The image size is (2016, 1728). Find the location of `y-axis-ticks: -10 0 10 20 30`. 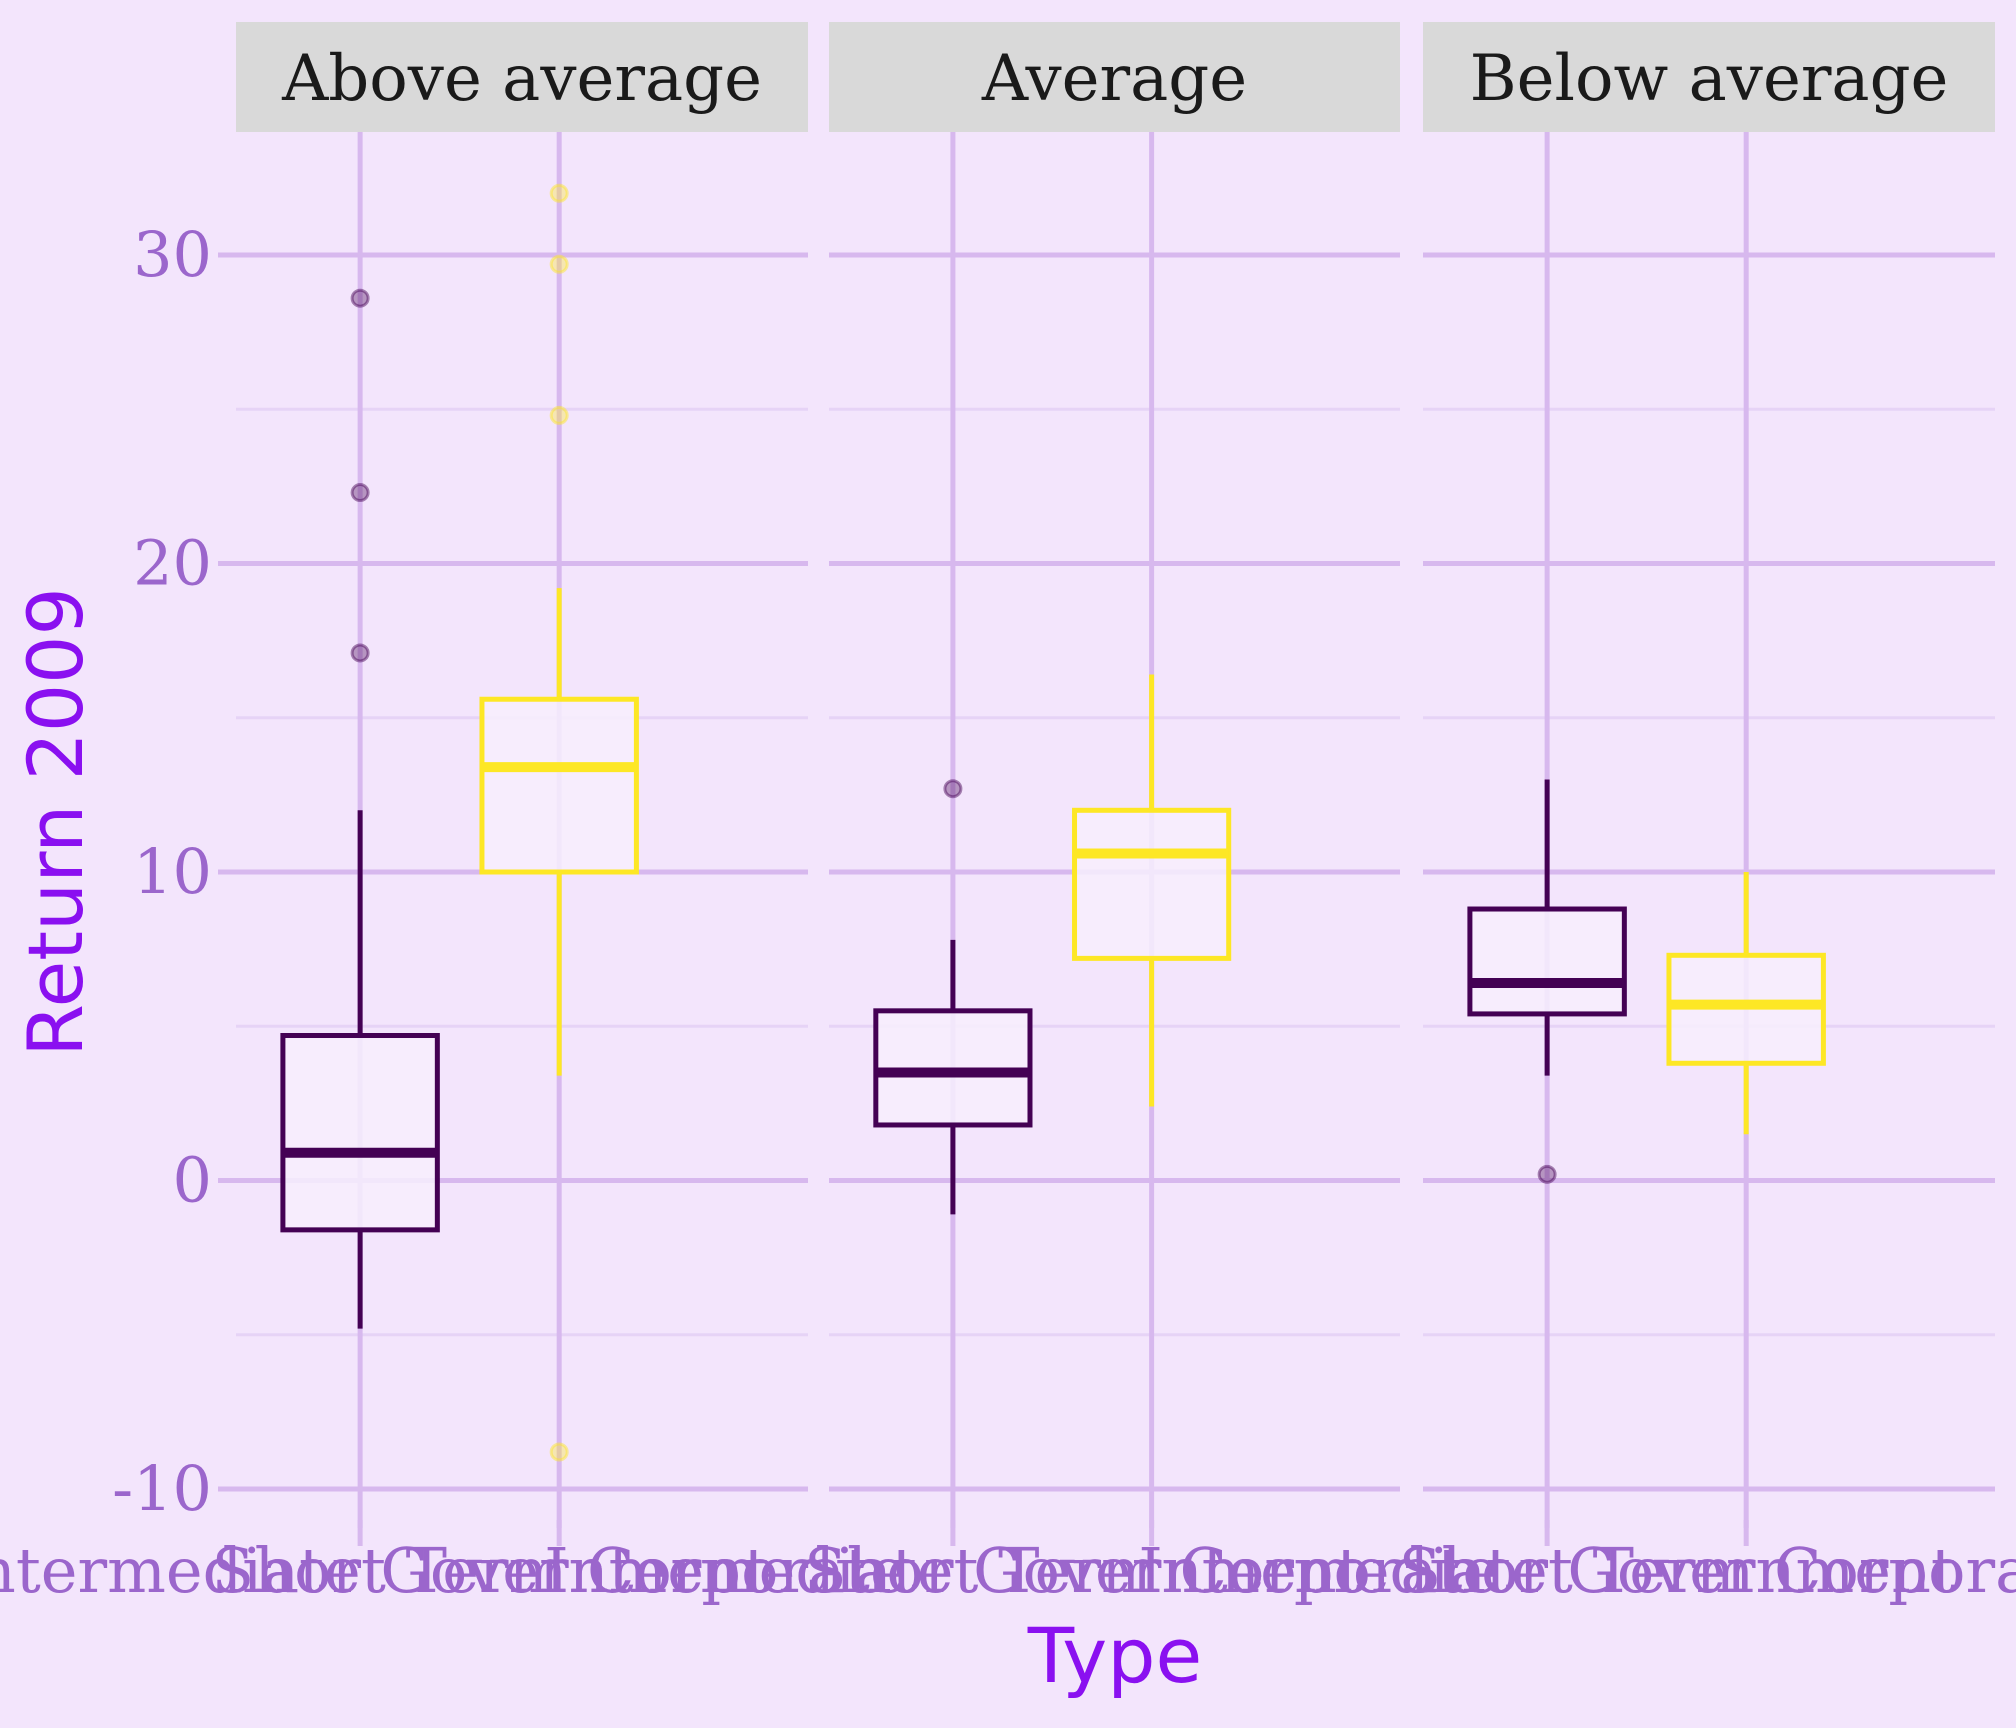

y-axis-ticks: -10 0 10 20 30 is located at coordinates (174, 871).